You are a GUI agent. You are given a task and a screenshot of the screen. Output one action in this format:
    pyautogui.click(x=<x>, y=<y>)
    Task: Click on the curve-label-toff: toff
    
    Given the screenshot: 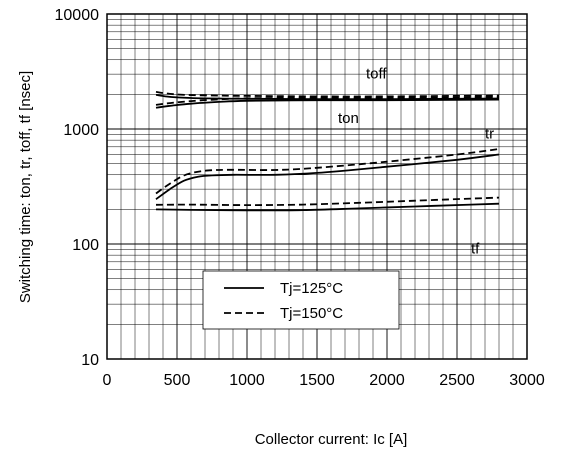 What is the action you would take?
    pyautogui.click(x=376, y=73)
    